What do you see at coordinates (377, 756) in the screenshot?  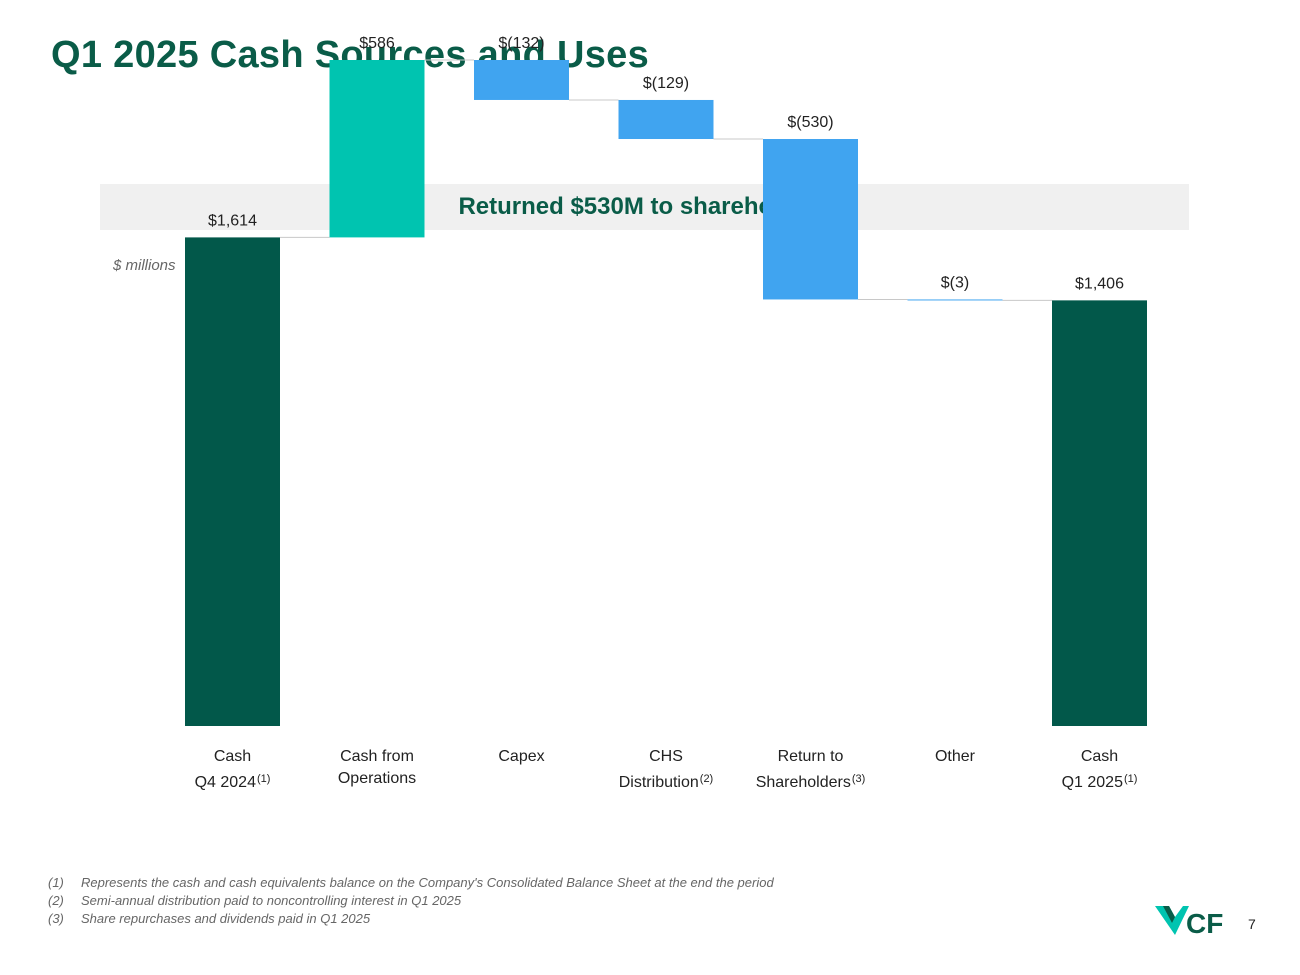 I see `category-label-line: Cash from` at bounding box center [377, 756].